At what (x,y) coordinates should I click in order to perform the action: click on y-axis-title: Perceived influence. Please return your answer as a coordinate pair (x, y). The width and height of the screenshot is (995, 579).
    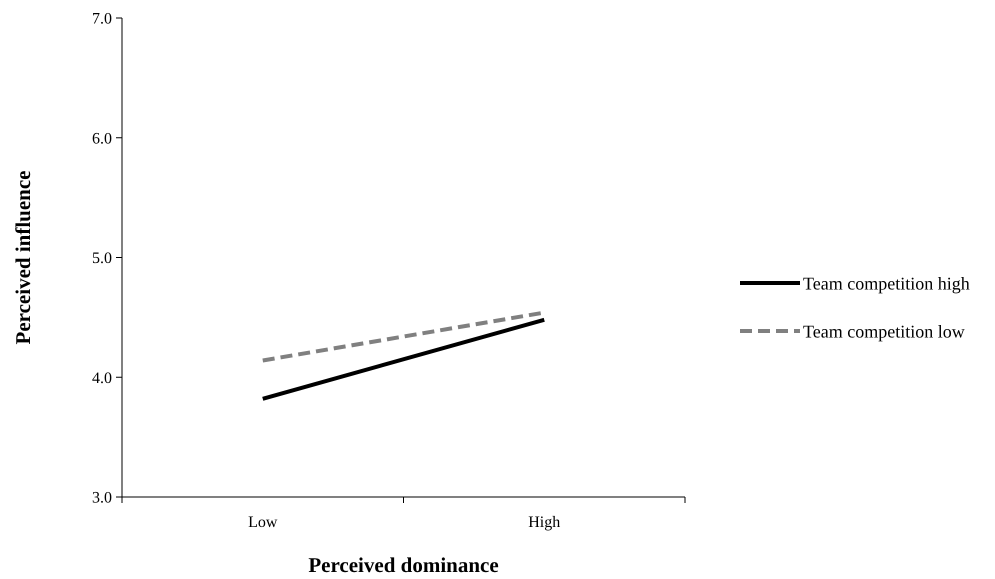
    Looking at the image, I should click on (23, 257).